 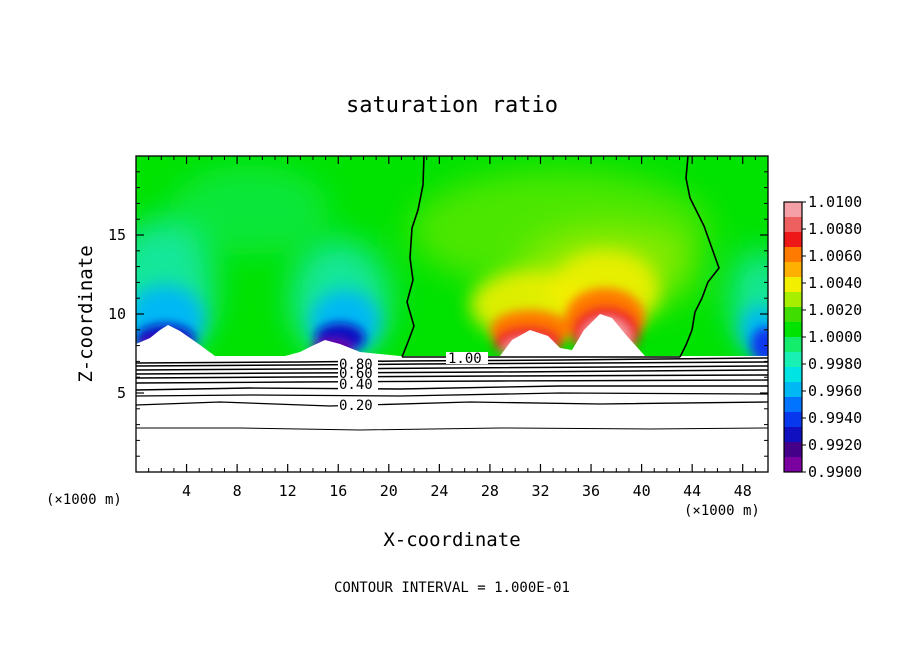 I want to click on colorbar-label: 0.9920, so click(x=835, y=445).